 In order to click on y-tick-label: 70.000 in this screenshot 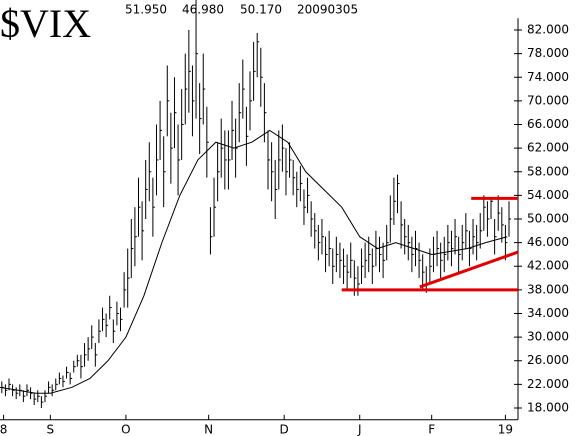, I will do `click(548, 100)`.